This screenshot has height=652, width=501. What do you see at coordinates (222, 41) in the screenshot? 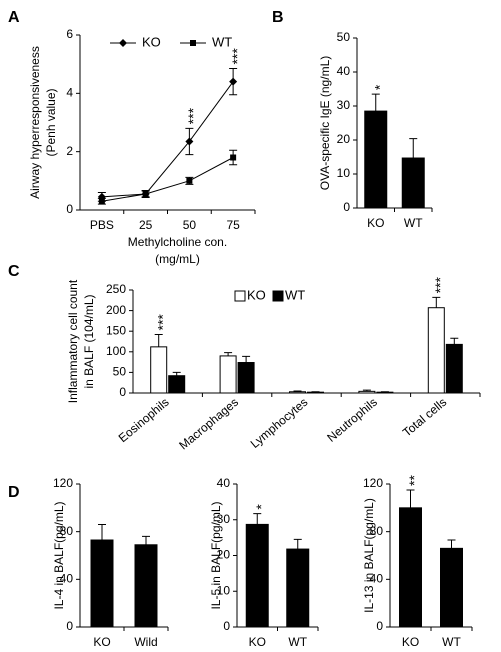
I see `legend-label: WT` at bounding box center [222, 41].